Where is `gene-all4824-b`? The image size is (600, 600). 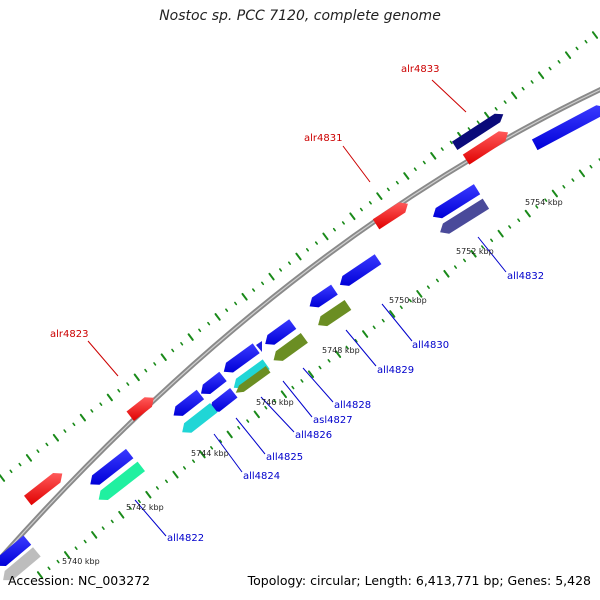
gene-all4824-b is located at coordinates (224, 400).